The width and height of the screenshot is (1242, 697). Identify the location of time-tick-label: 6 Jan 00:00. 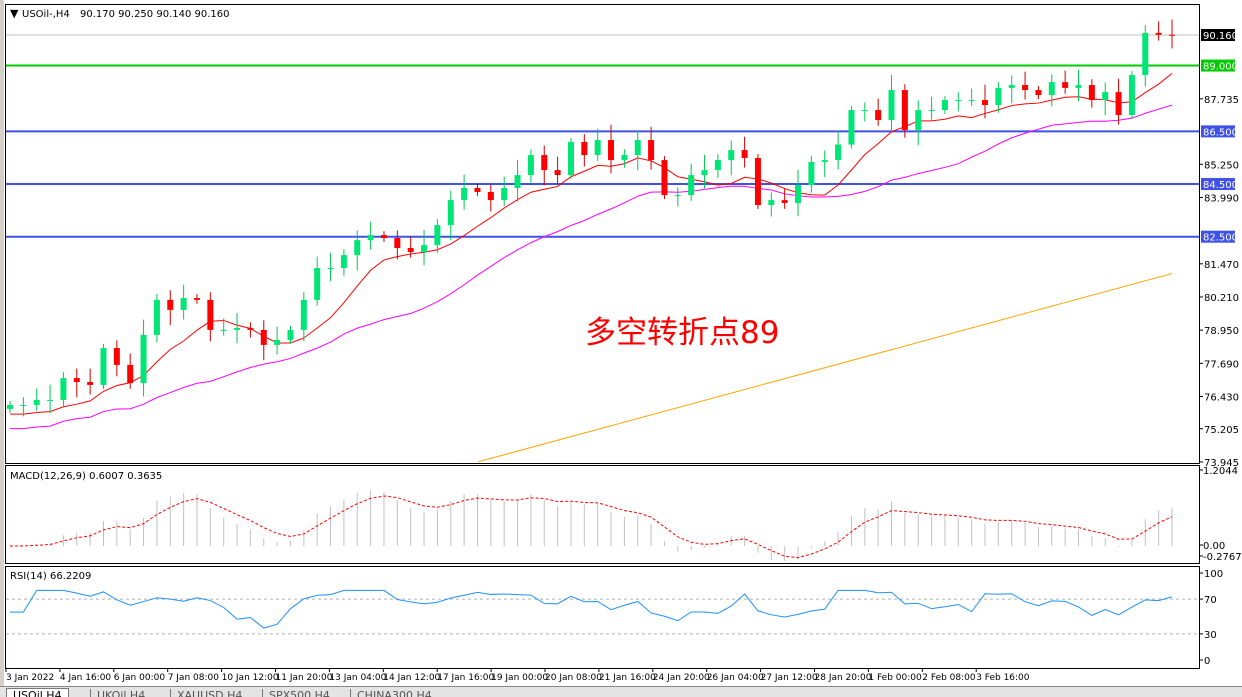
(140, 678).